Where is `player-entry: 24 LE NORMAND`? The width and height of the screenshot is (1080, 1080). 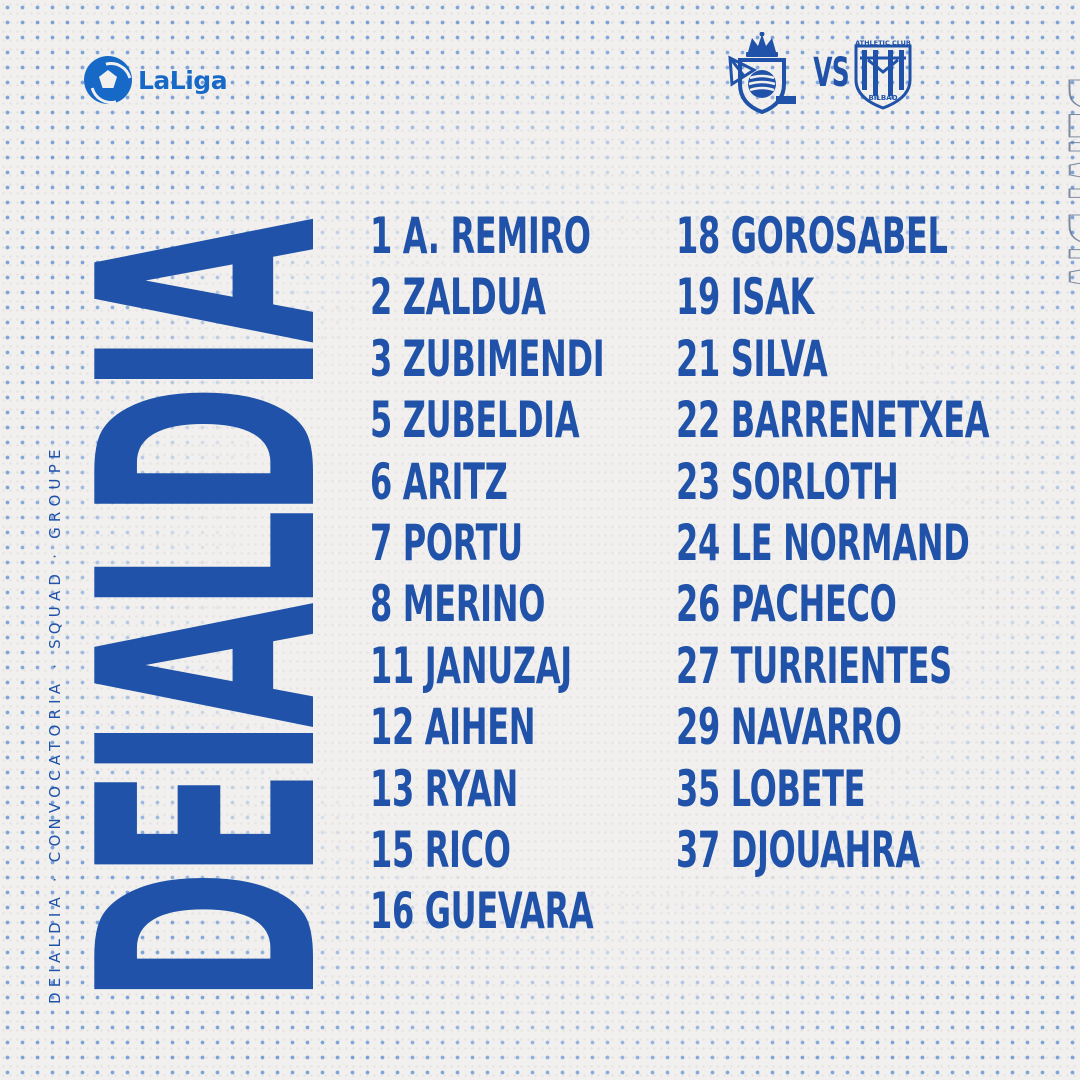 player-entry: 24 LE NORMAND is located at coordinates (823, 542).